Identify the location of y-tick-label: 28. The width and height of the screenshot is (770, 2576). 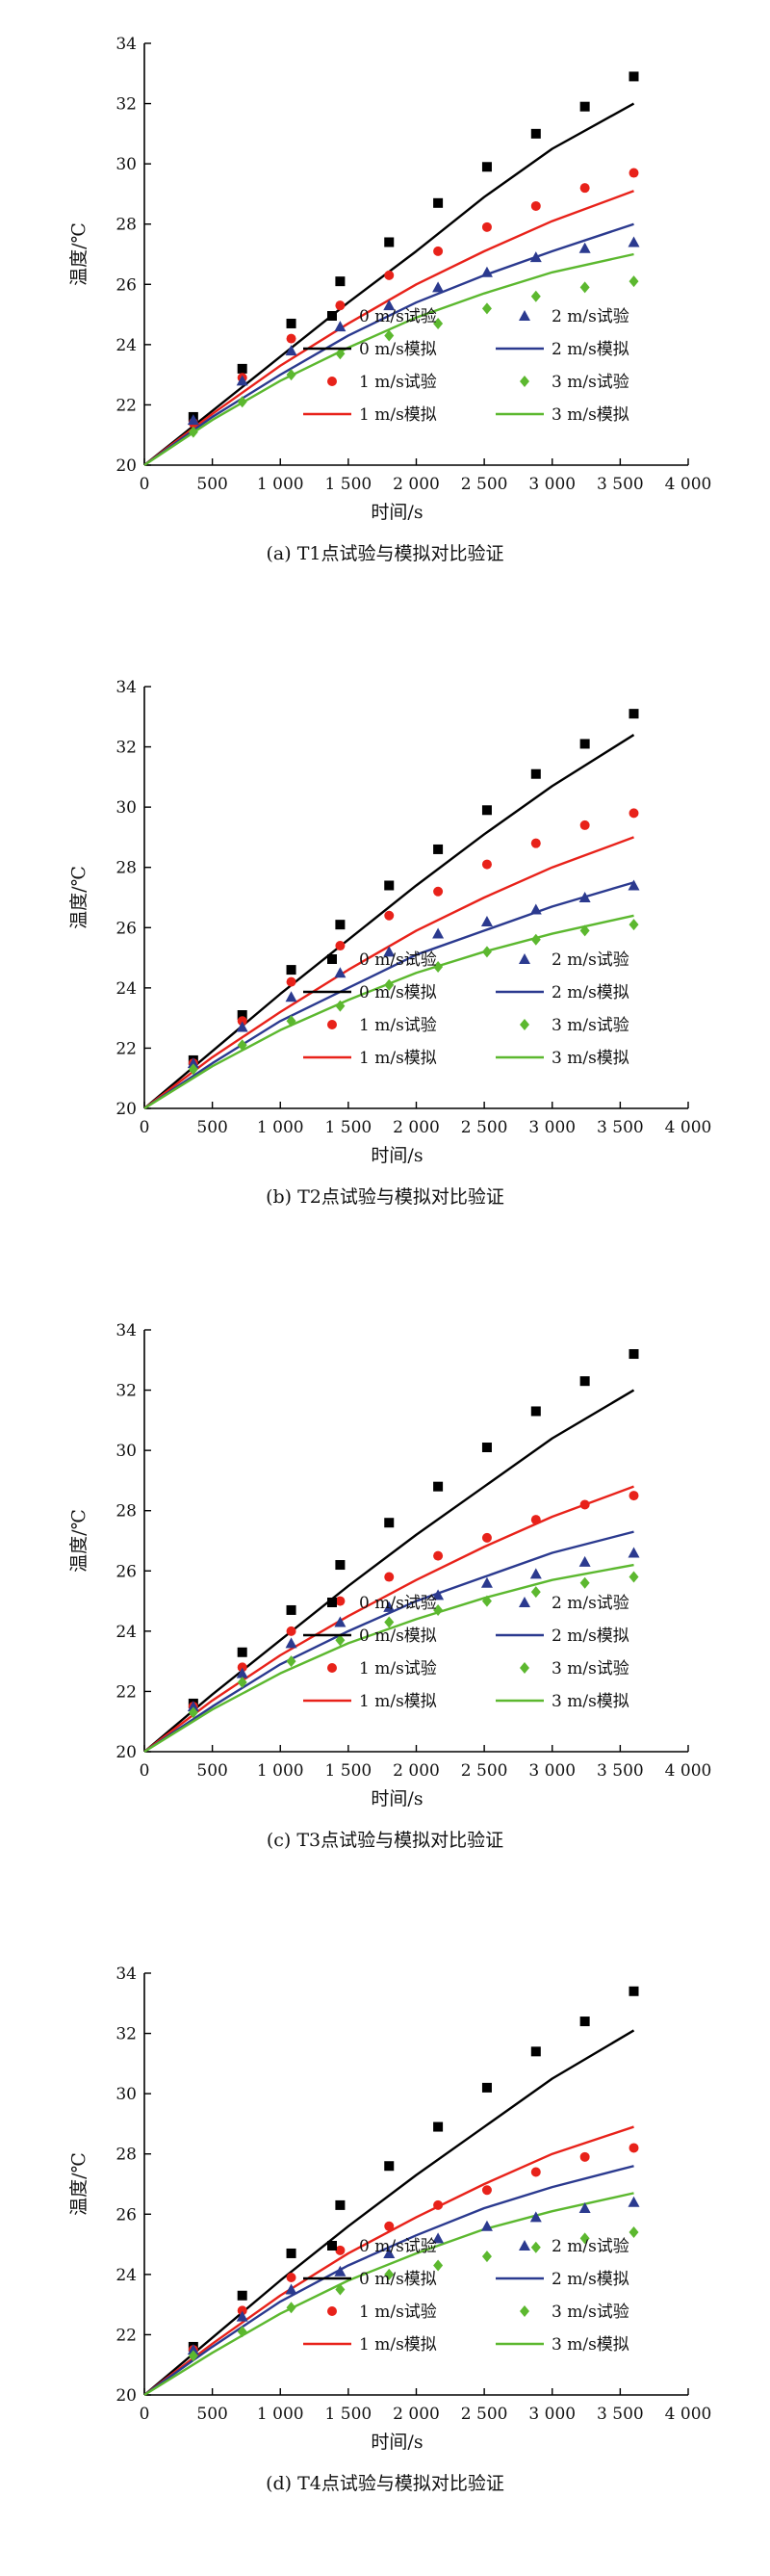
(126, 225).